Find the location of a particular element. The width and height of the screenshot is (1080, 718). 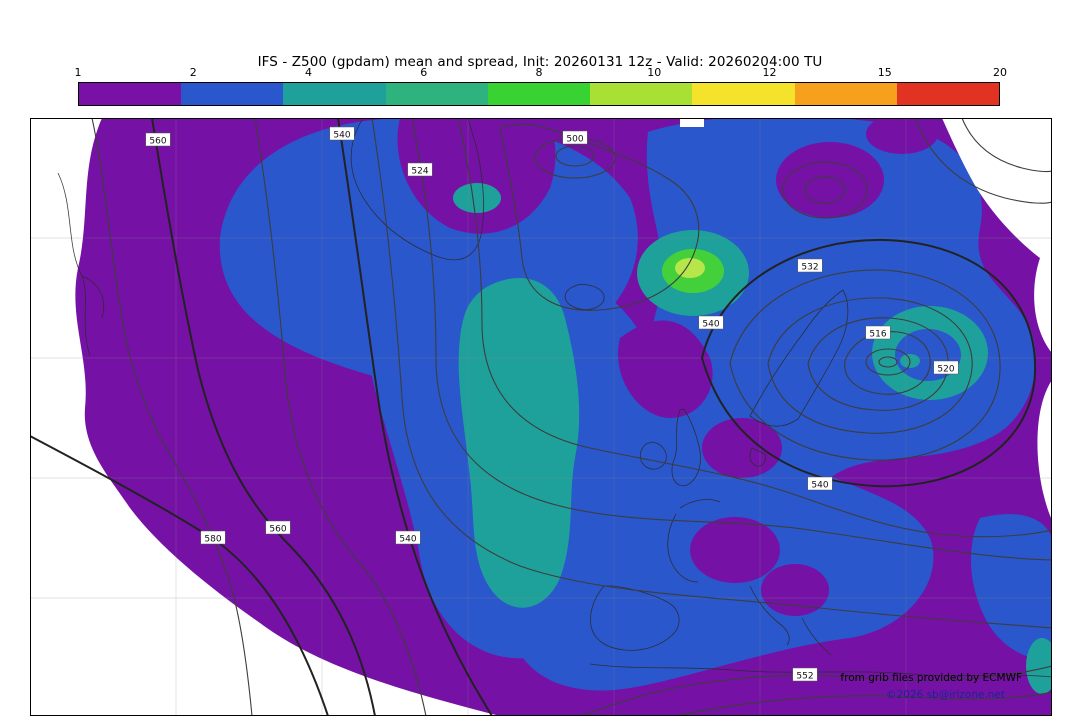

greenland-coastline is located at coordinates (417, 189).